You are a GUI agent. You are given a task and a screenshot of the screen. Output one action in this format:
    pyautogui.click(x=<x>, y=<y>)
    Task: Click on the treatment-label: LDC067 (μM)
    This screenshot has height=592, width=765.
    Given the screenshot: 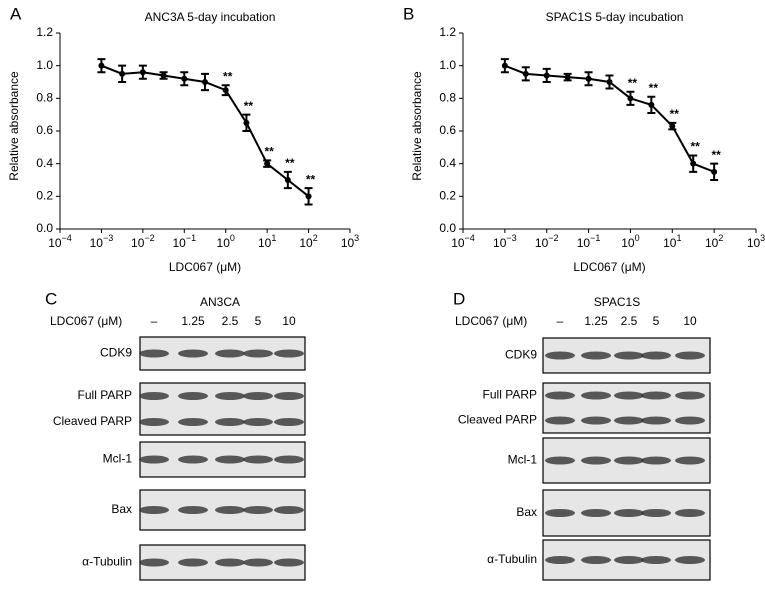 What is the action you would take?
    pyautogui.click(x=491, y=321)
    